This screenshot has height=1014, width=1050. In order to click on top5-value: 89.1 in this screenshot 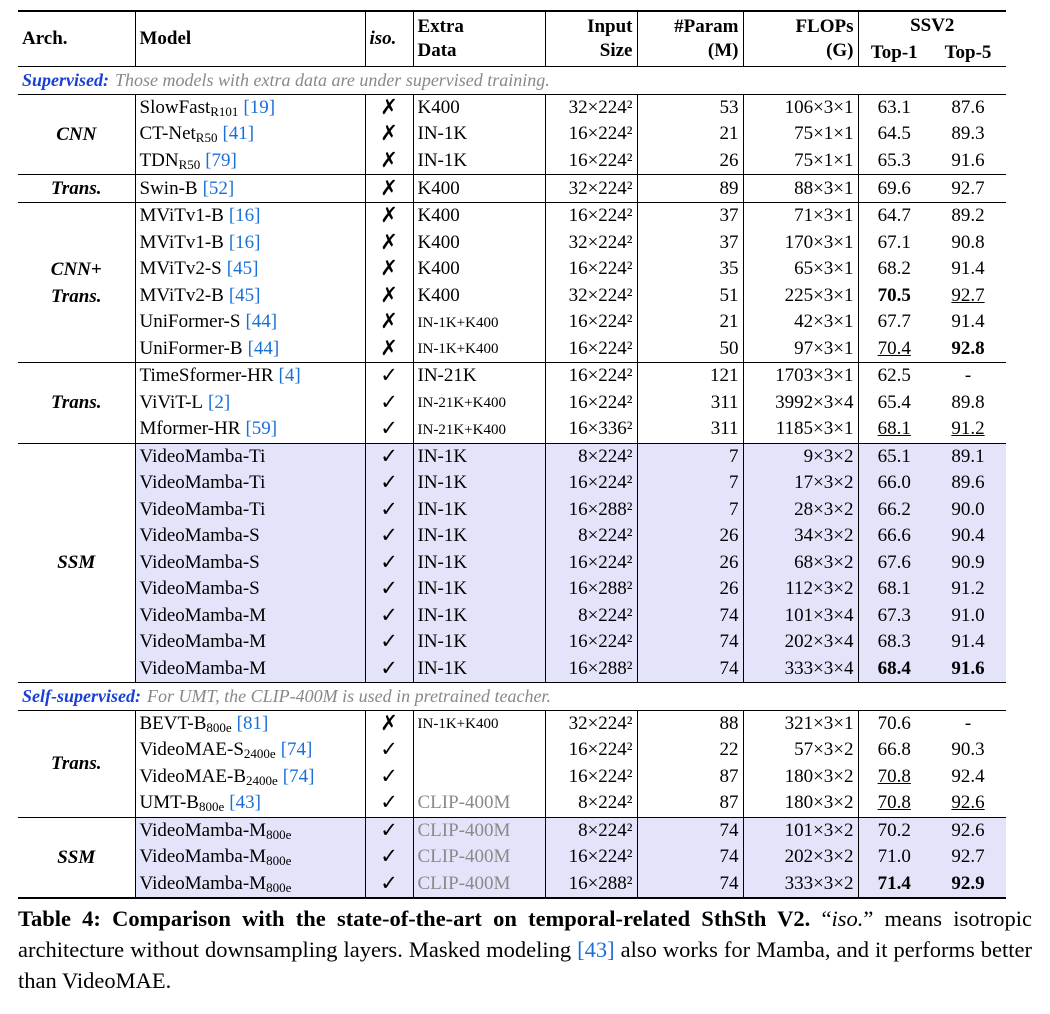, I will do `click(968, 456)`.